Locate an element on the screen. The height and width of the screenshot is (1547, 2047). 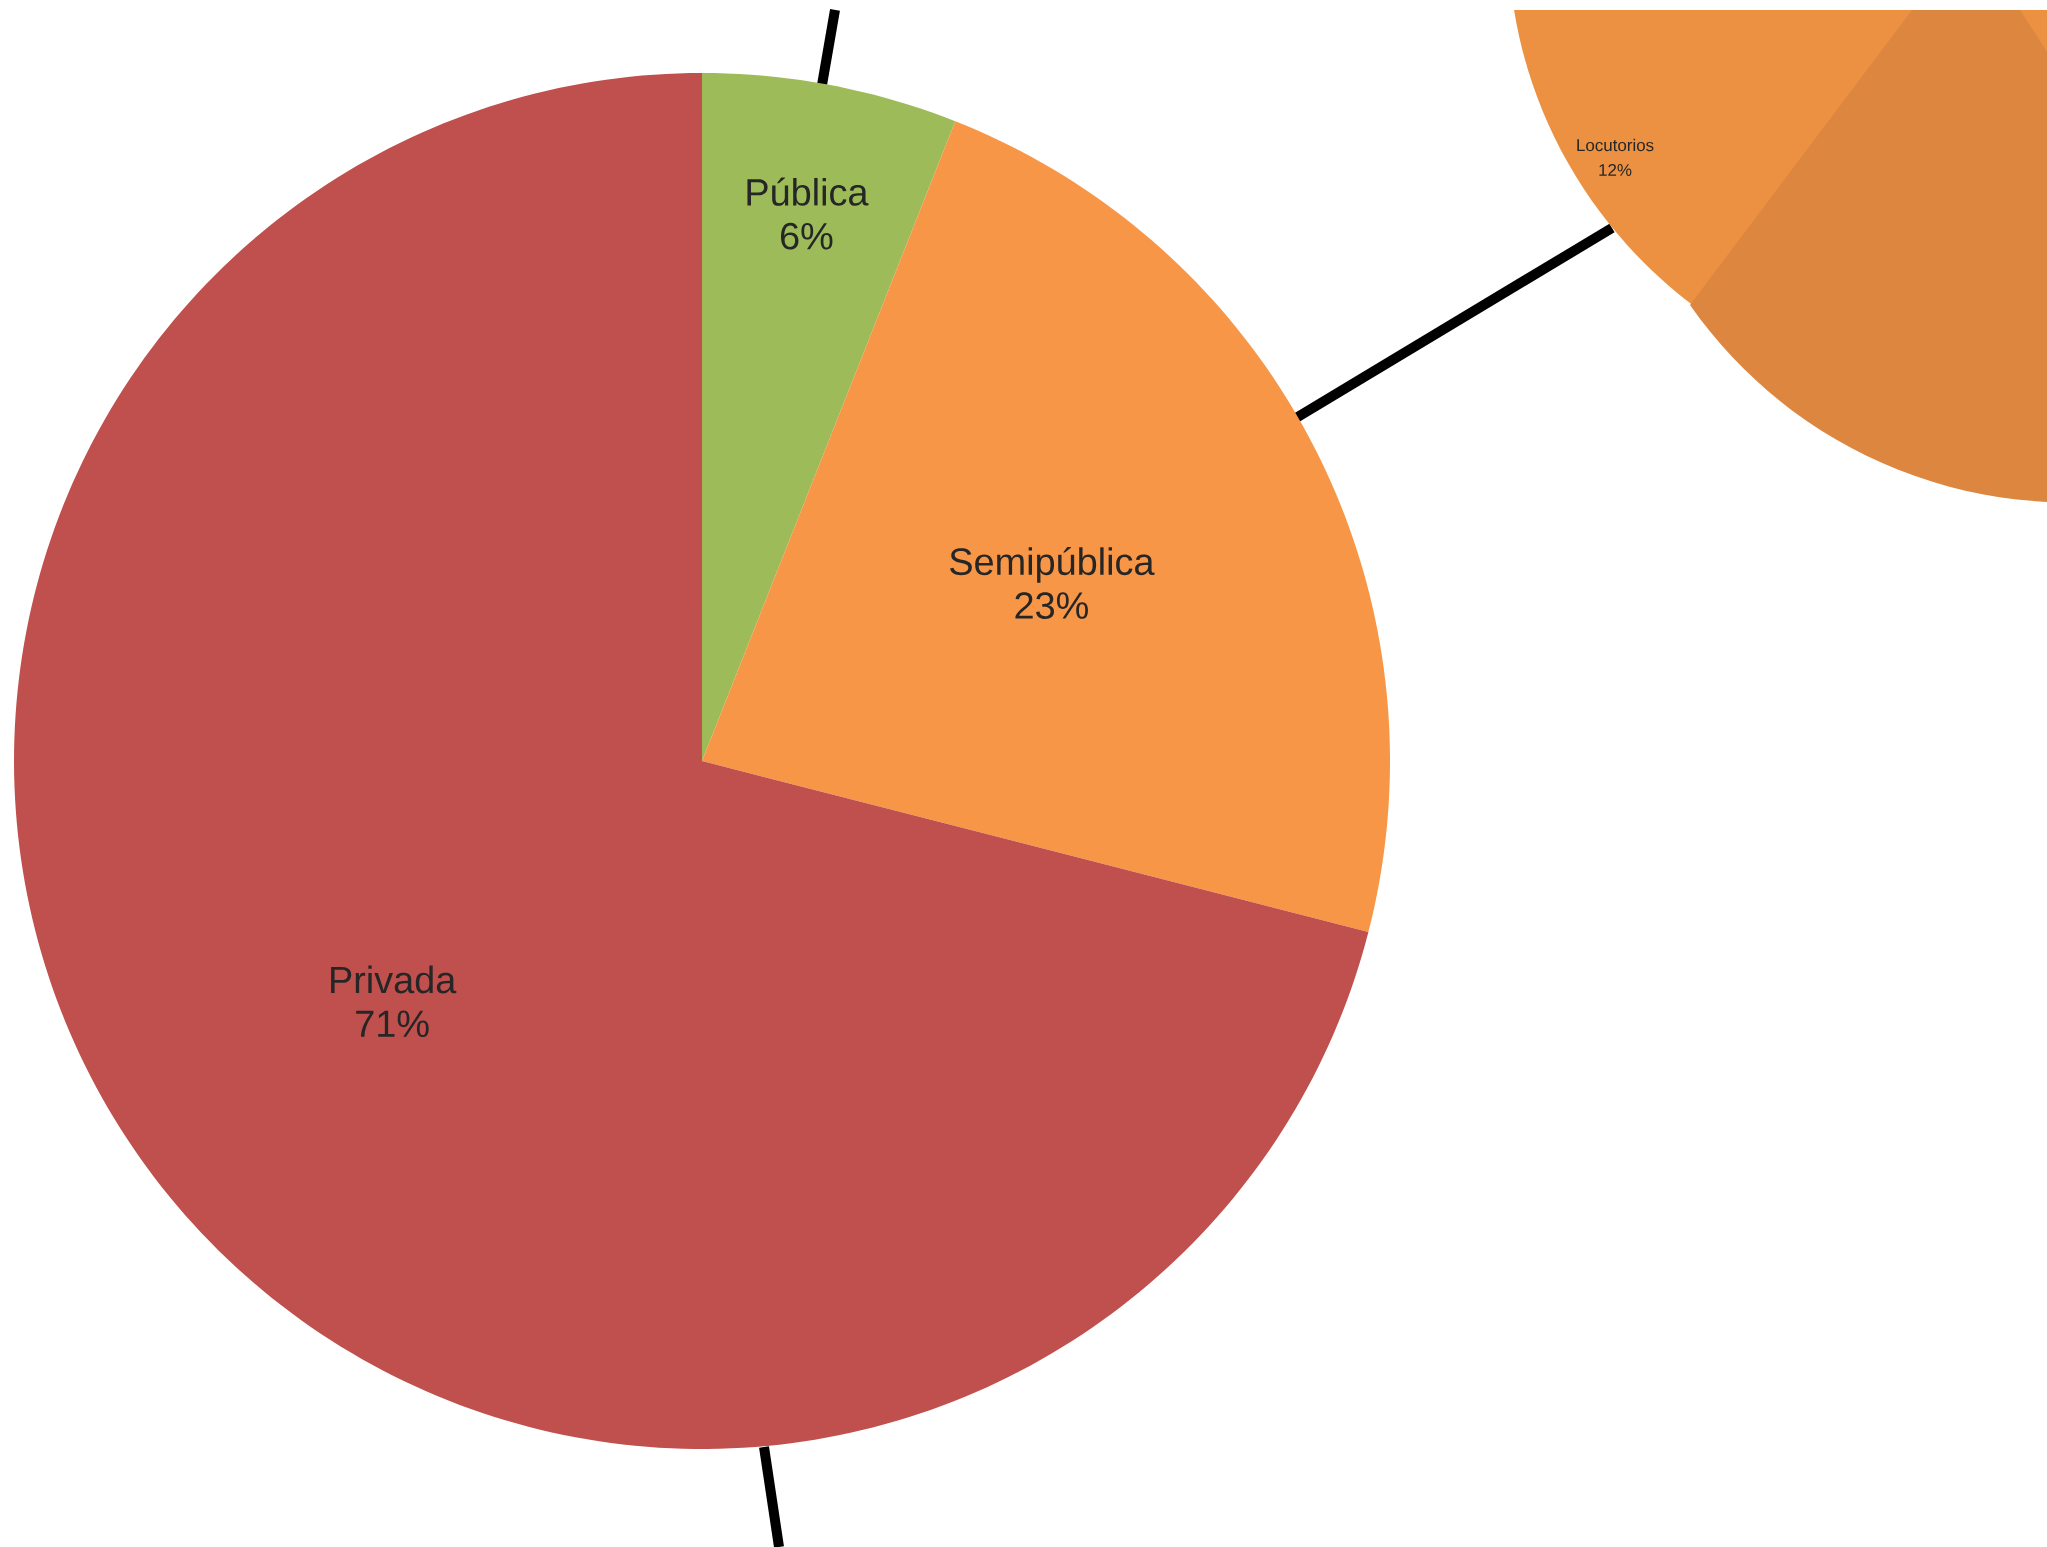
slice-label: Pública is located at coordinates (808, 191).